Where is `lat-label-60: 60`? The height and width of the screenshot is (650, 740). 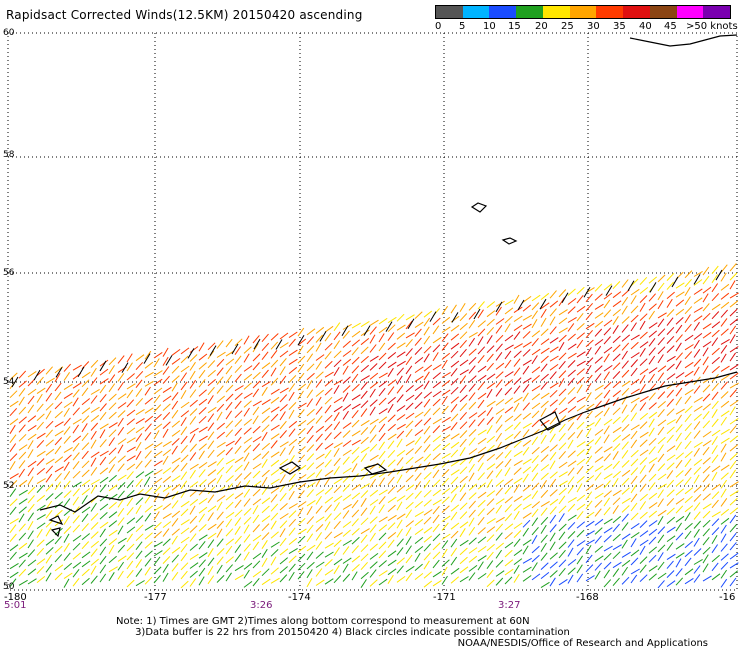 lat-label-60: 60 is located at coordinates (9, 33).